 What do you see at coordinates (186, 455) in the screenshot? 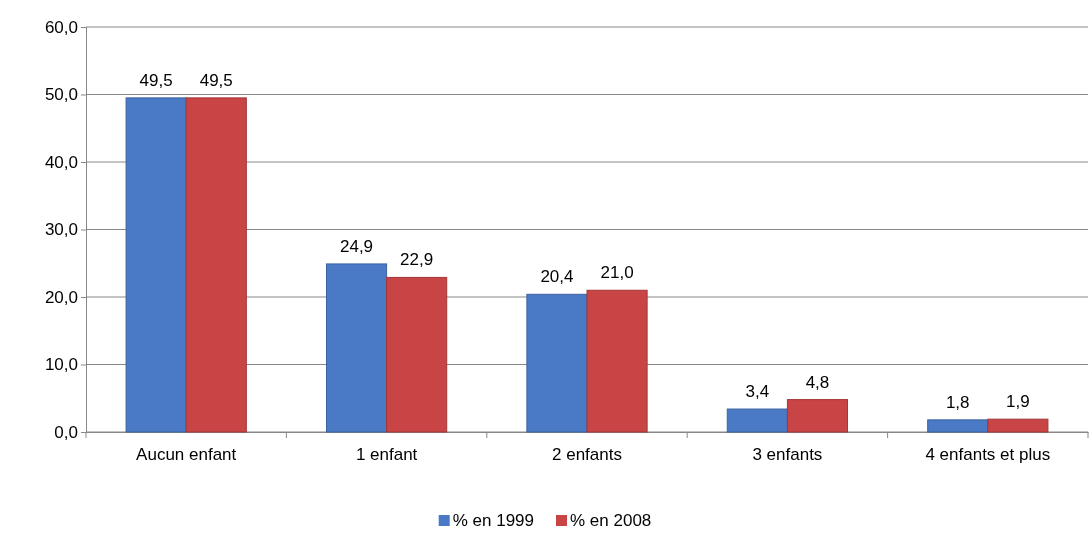
I see `x-tick-label: Aucun enfant` at bounding box center [186, 455].